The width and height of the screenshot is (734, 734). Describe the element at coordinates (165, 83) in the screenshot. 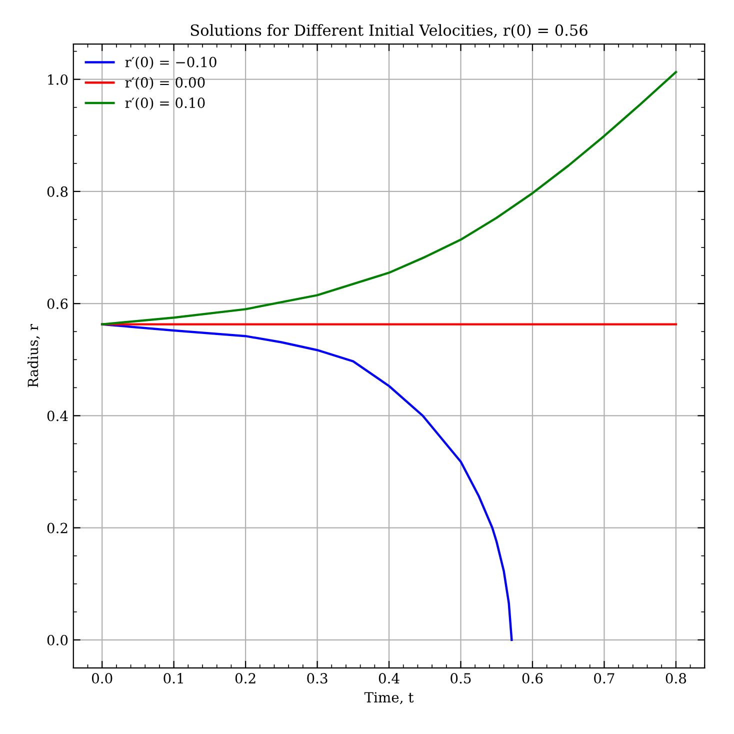

I see `legend-label: r′(0) = 0.00` at that location.